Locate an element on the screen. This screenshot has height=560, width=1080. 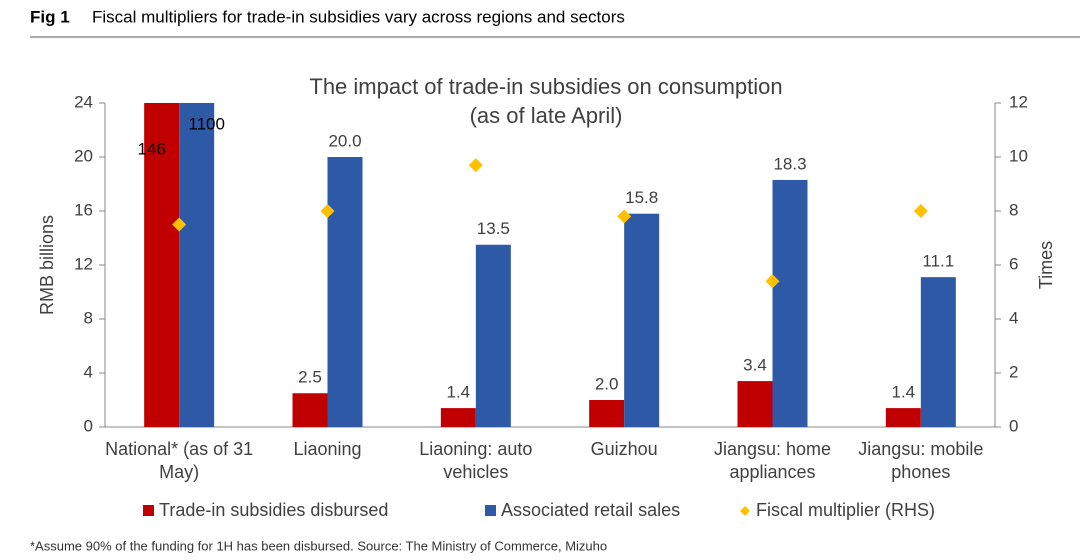
y2-tick-label: 6 is located at coordinates (1013, 263).